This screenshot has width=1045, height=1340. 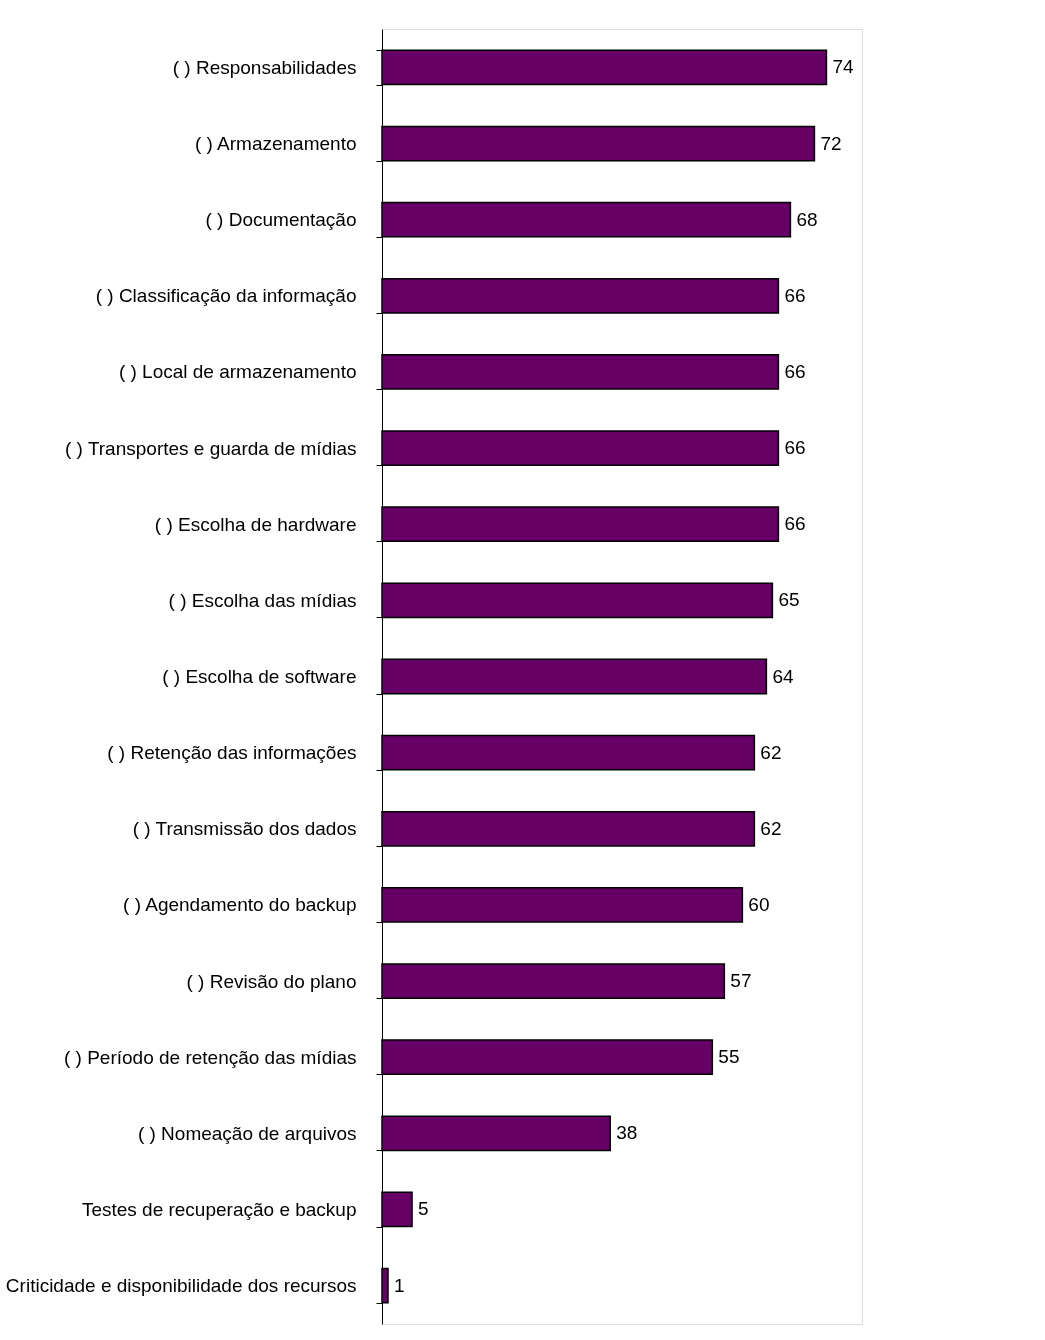 What do you see at coordinates (627, 1133) in the screenshot?
I see `data-label: 38` at bounding box center [627, 1133].